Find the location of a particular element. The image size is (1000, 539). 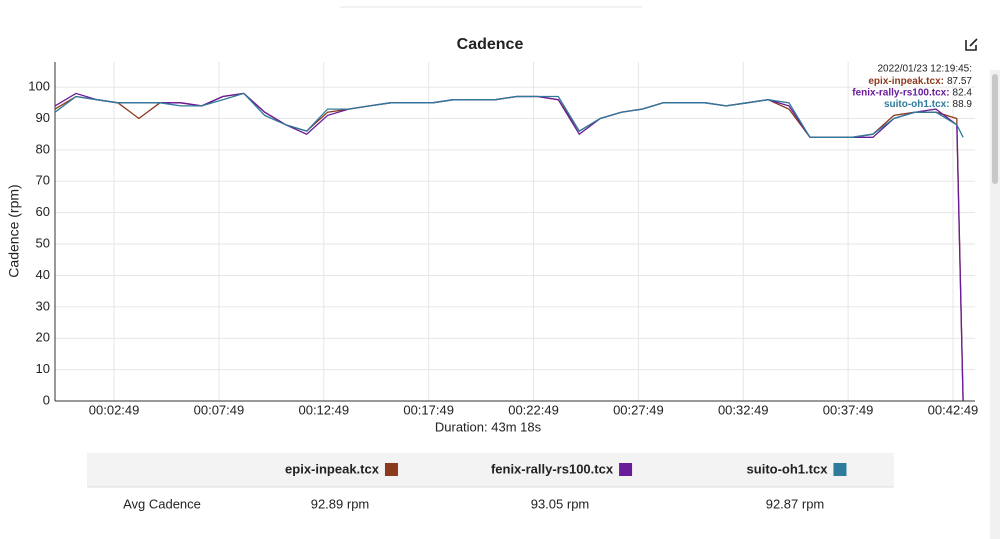

y-tick-label: 50 is located at coordinates (43, 242).